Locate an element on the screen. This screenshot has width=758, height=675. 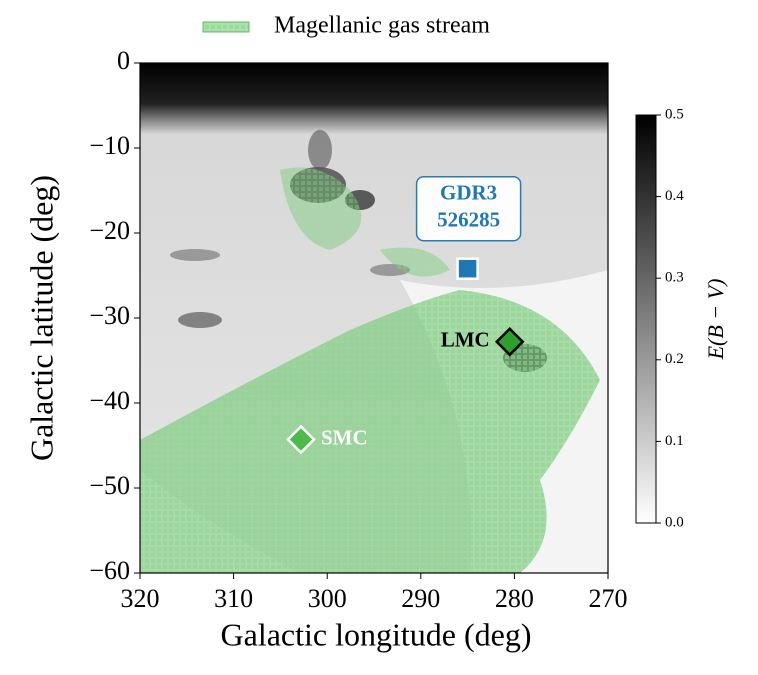
colorbar-tick-label: 0.4 is located at coordinates (674, 196).